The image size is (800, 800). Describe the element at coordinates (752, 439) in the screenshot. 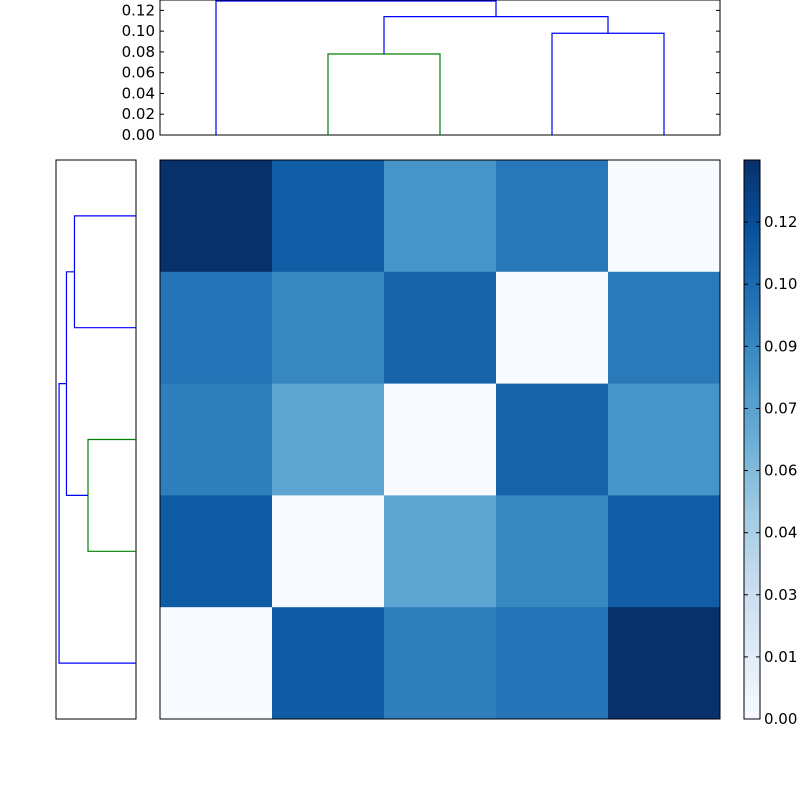

I see `colorbar-gradient` at that location.